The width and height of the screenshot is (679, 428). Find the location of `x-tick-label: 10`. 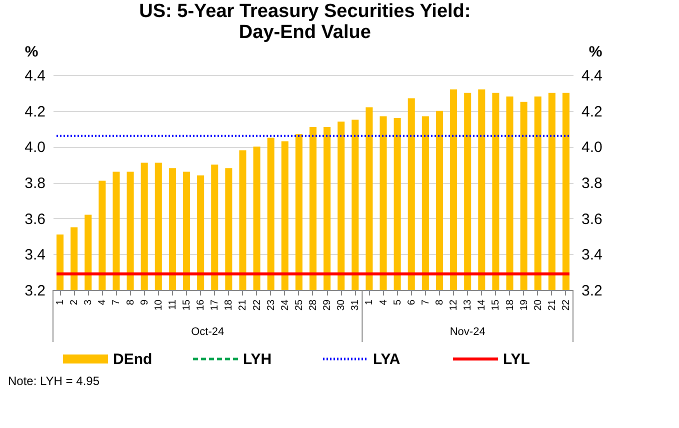

x-tick-label: 10 is located at coordinates (158, 305).